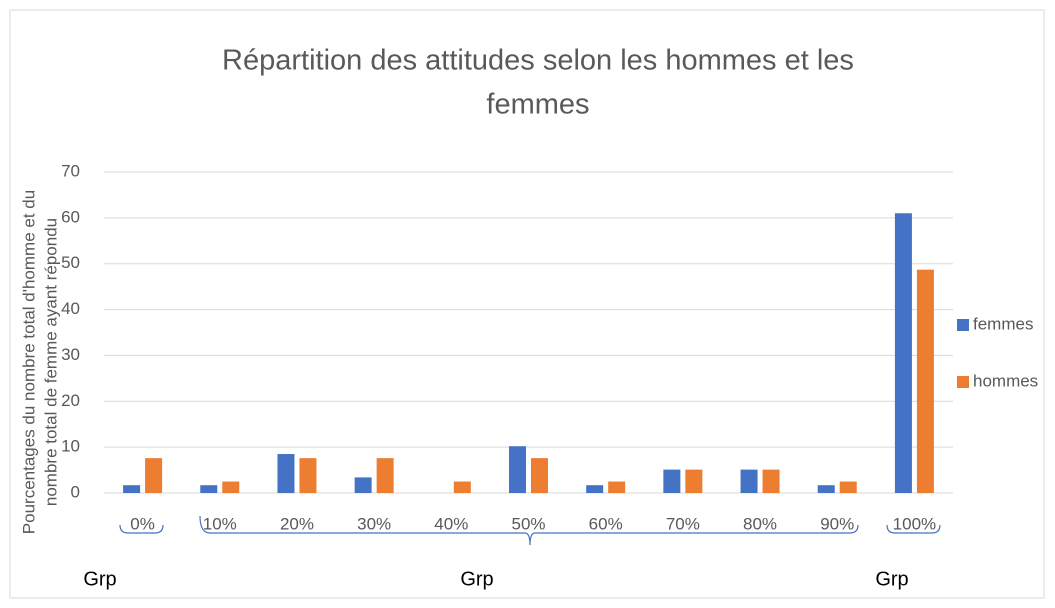  Describe the element at coordinates (606, 523) in the screenshot. I see `x-tick-label: 60%` at that location.